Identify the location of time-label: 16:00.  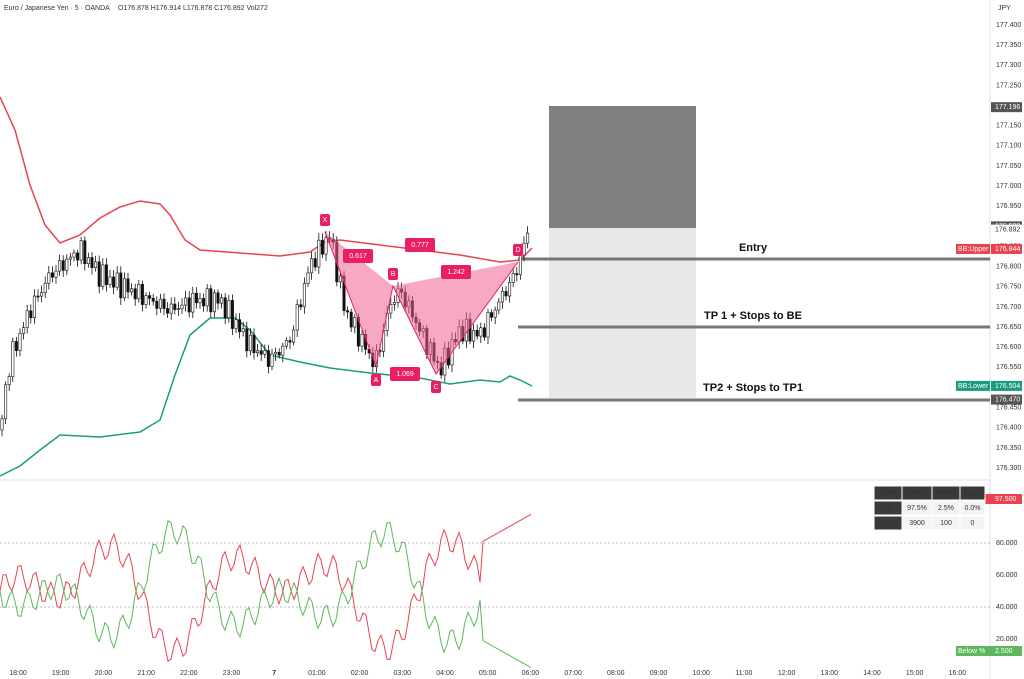
(958, 673).